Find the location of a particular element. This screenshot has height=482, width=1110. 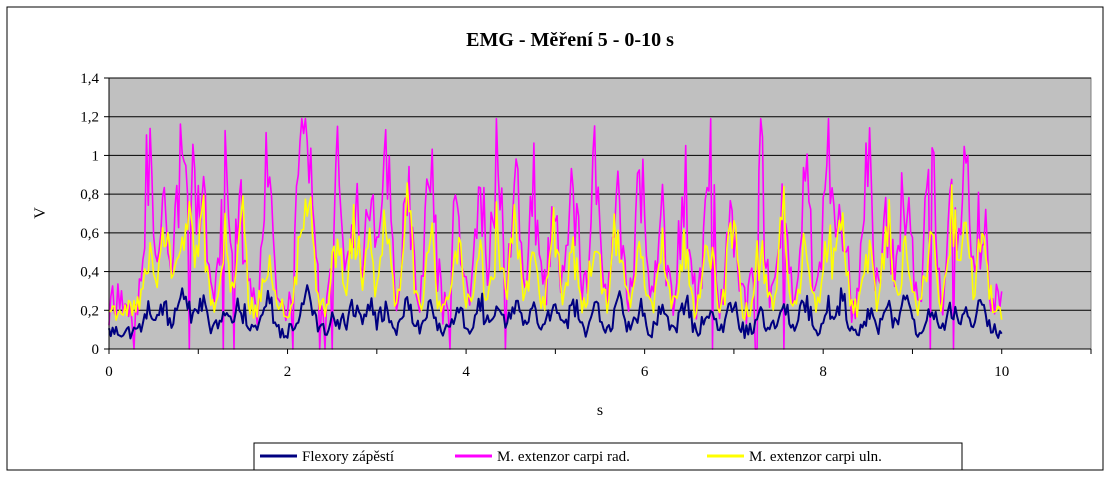

x-tick-label: 2 is located at coordinates (288, 372).